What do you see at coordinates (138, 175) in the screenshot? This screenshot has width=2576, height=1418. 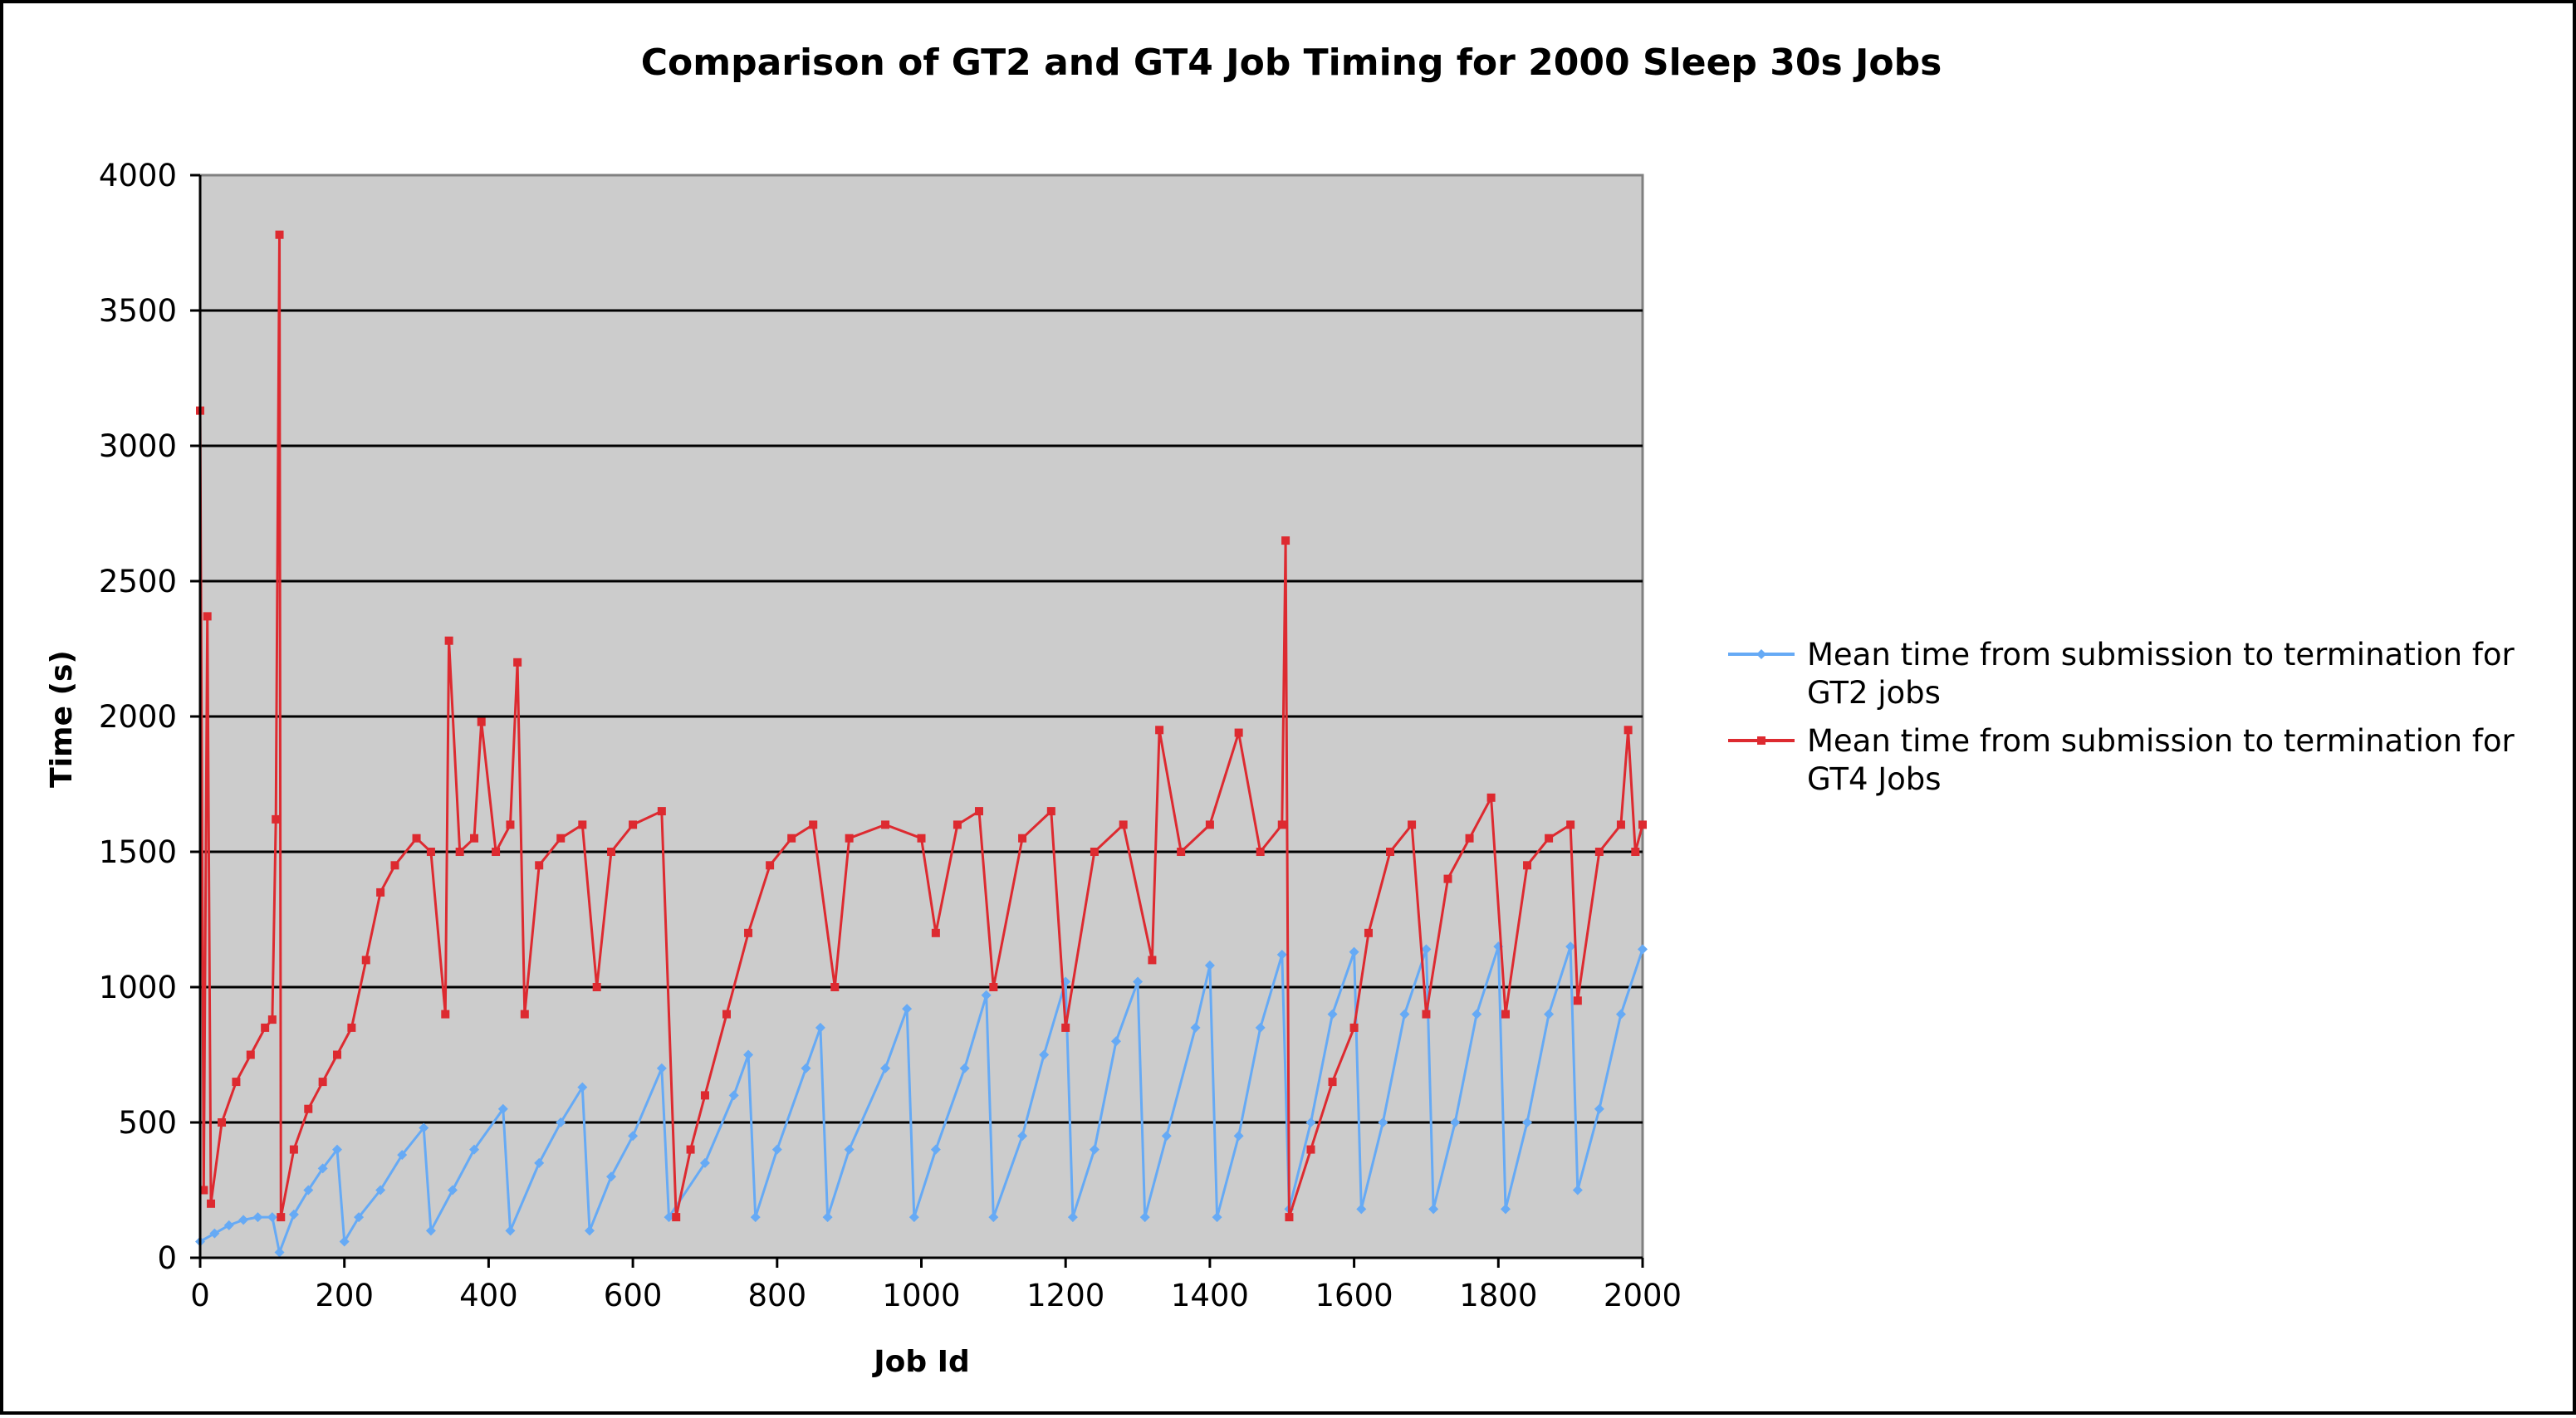 I see `y-tick-label: 4000` at bounding box center [138, 175].